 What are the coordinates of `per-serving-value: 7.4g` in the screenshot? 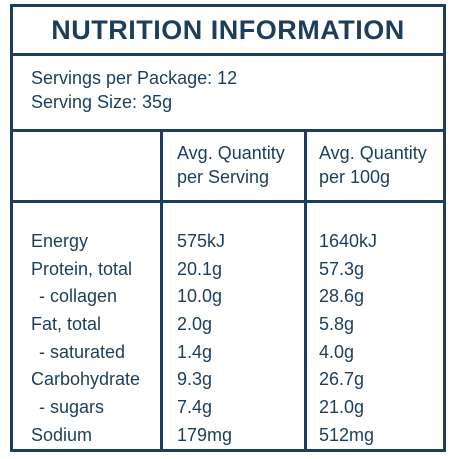 It's located at (195, 407).